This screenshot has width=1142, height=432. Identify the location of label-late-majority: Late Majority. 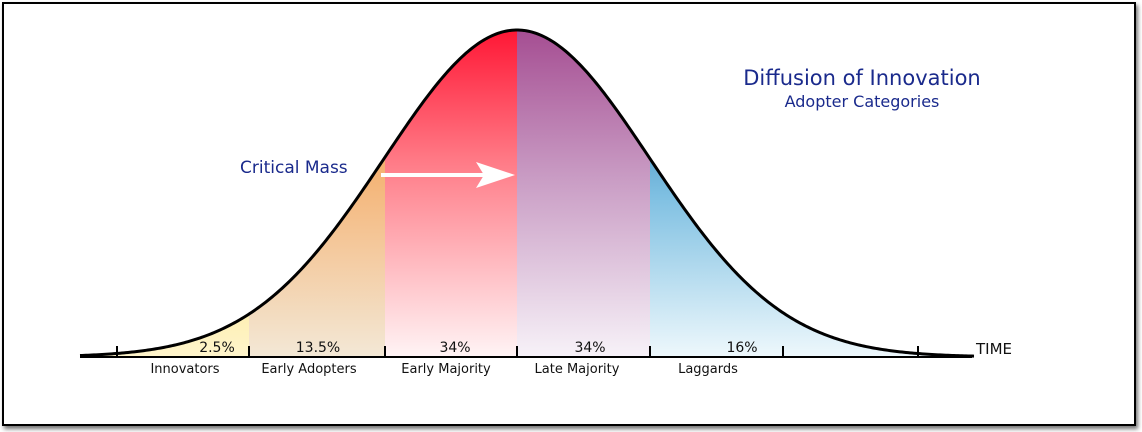
(577, 369).